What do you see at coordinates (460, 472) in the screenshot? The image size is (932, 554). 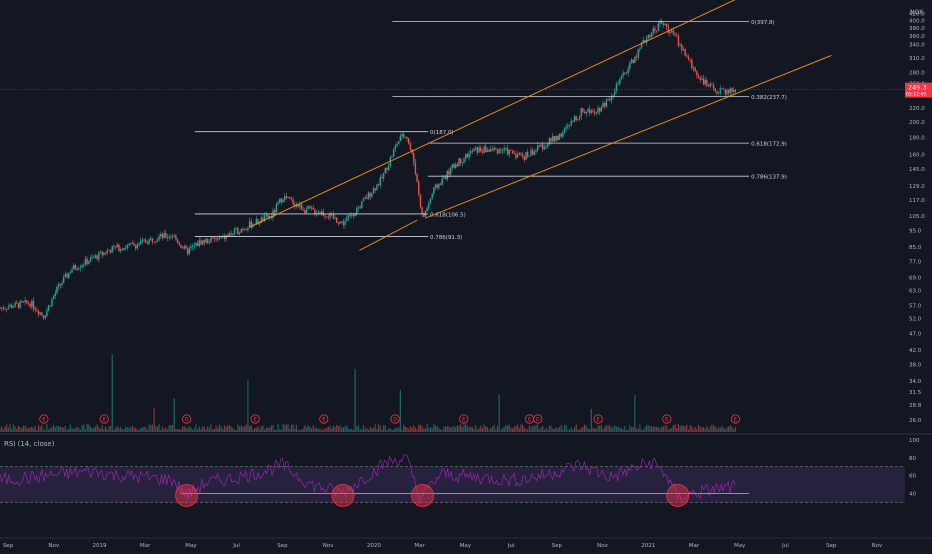 I see `rsi-pane: RSI (14, close) 100 80 60 40` at bounding box center [460, 472].